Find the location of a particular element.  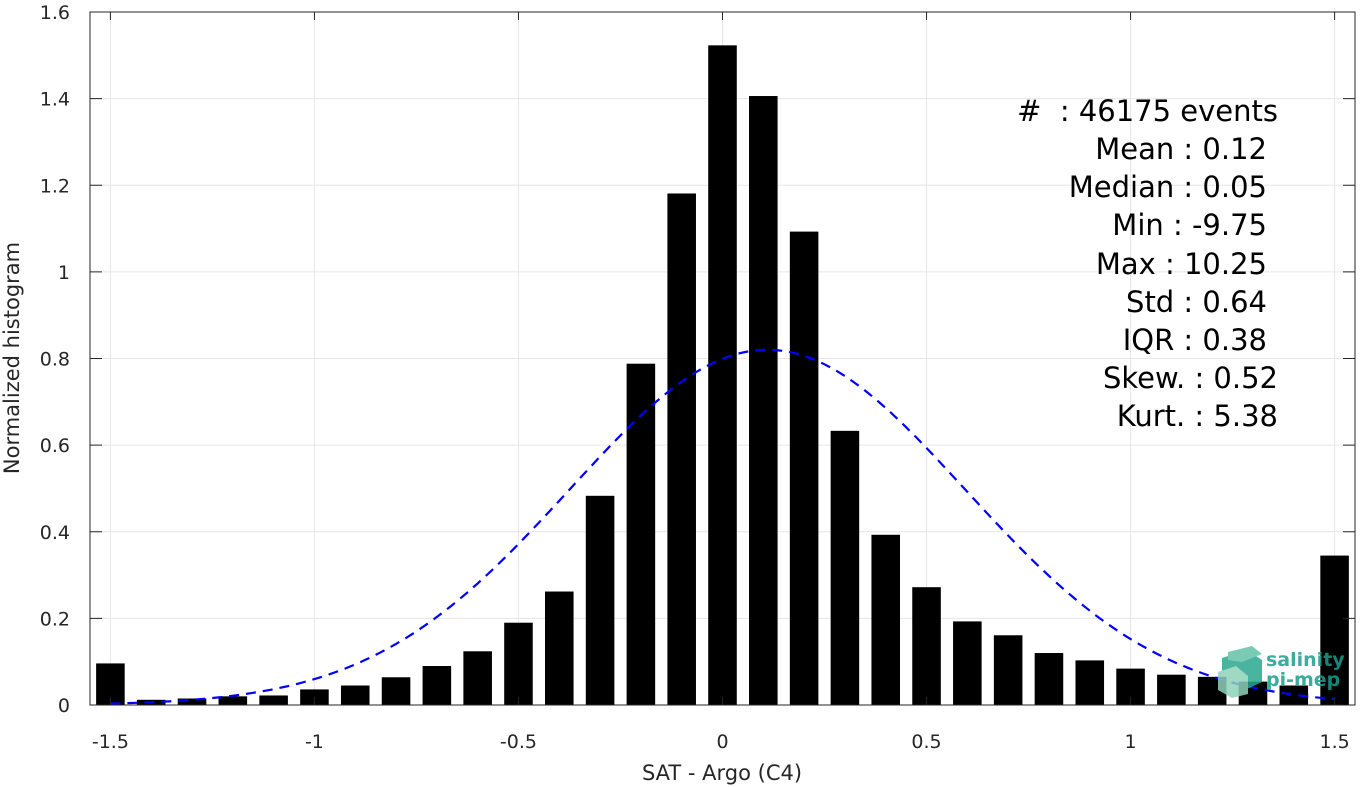

stat-std: Std : 0.64 is located at coordinates (1196, 302).